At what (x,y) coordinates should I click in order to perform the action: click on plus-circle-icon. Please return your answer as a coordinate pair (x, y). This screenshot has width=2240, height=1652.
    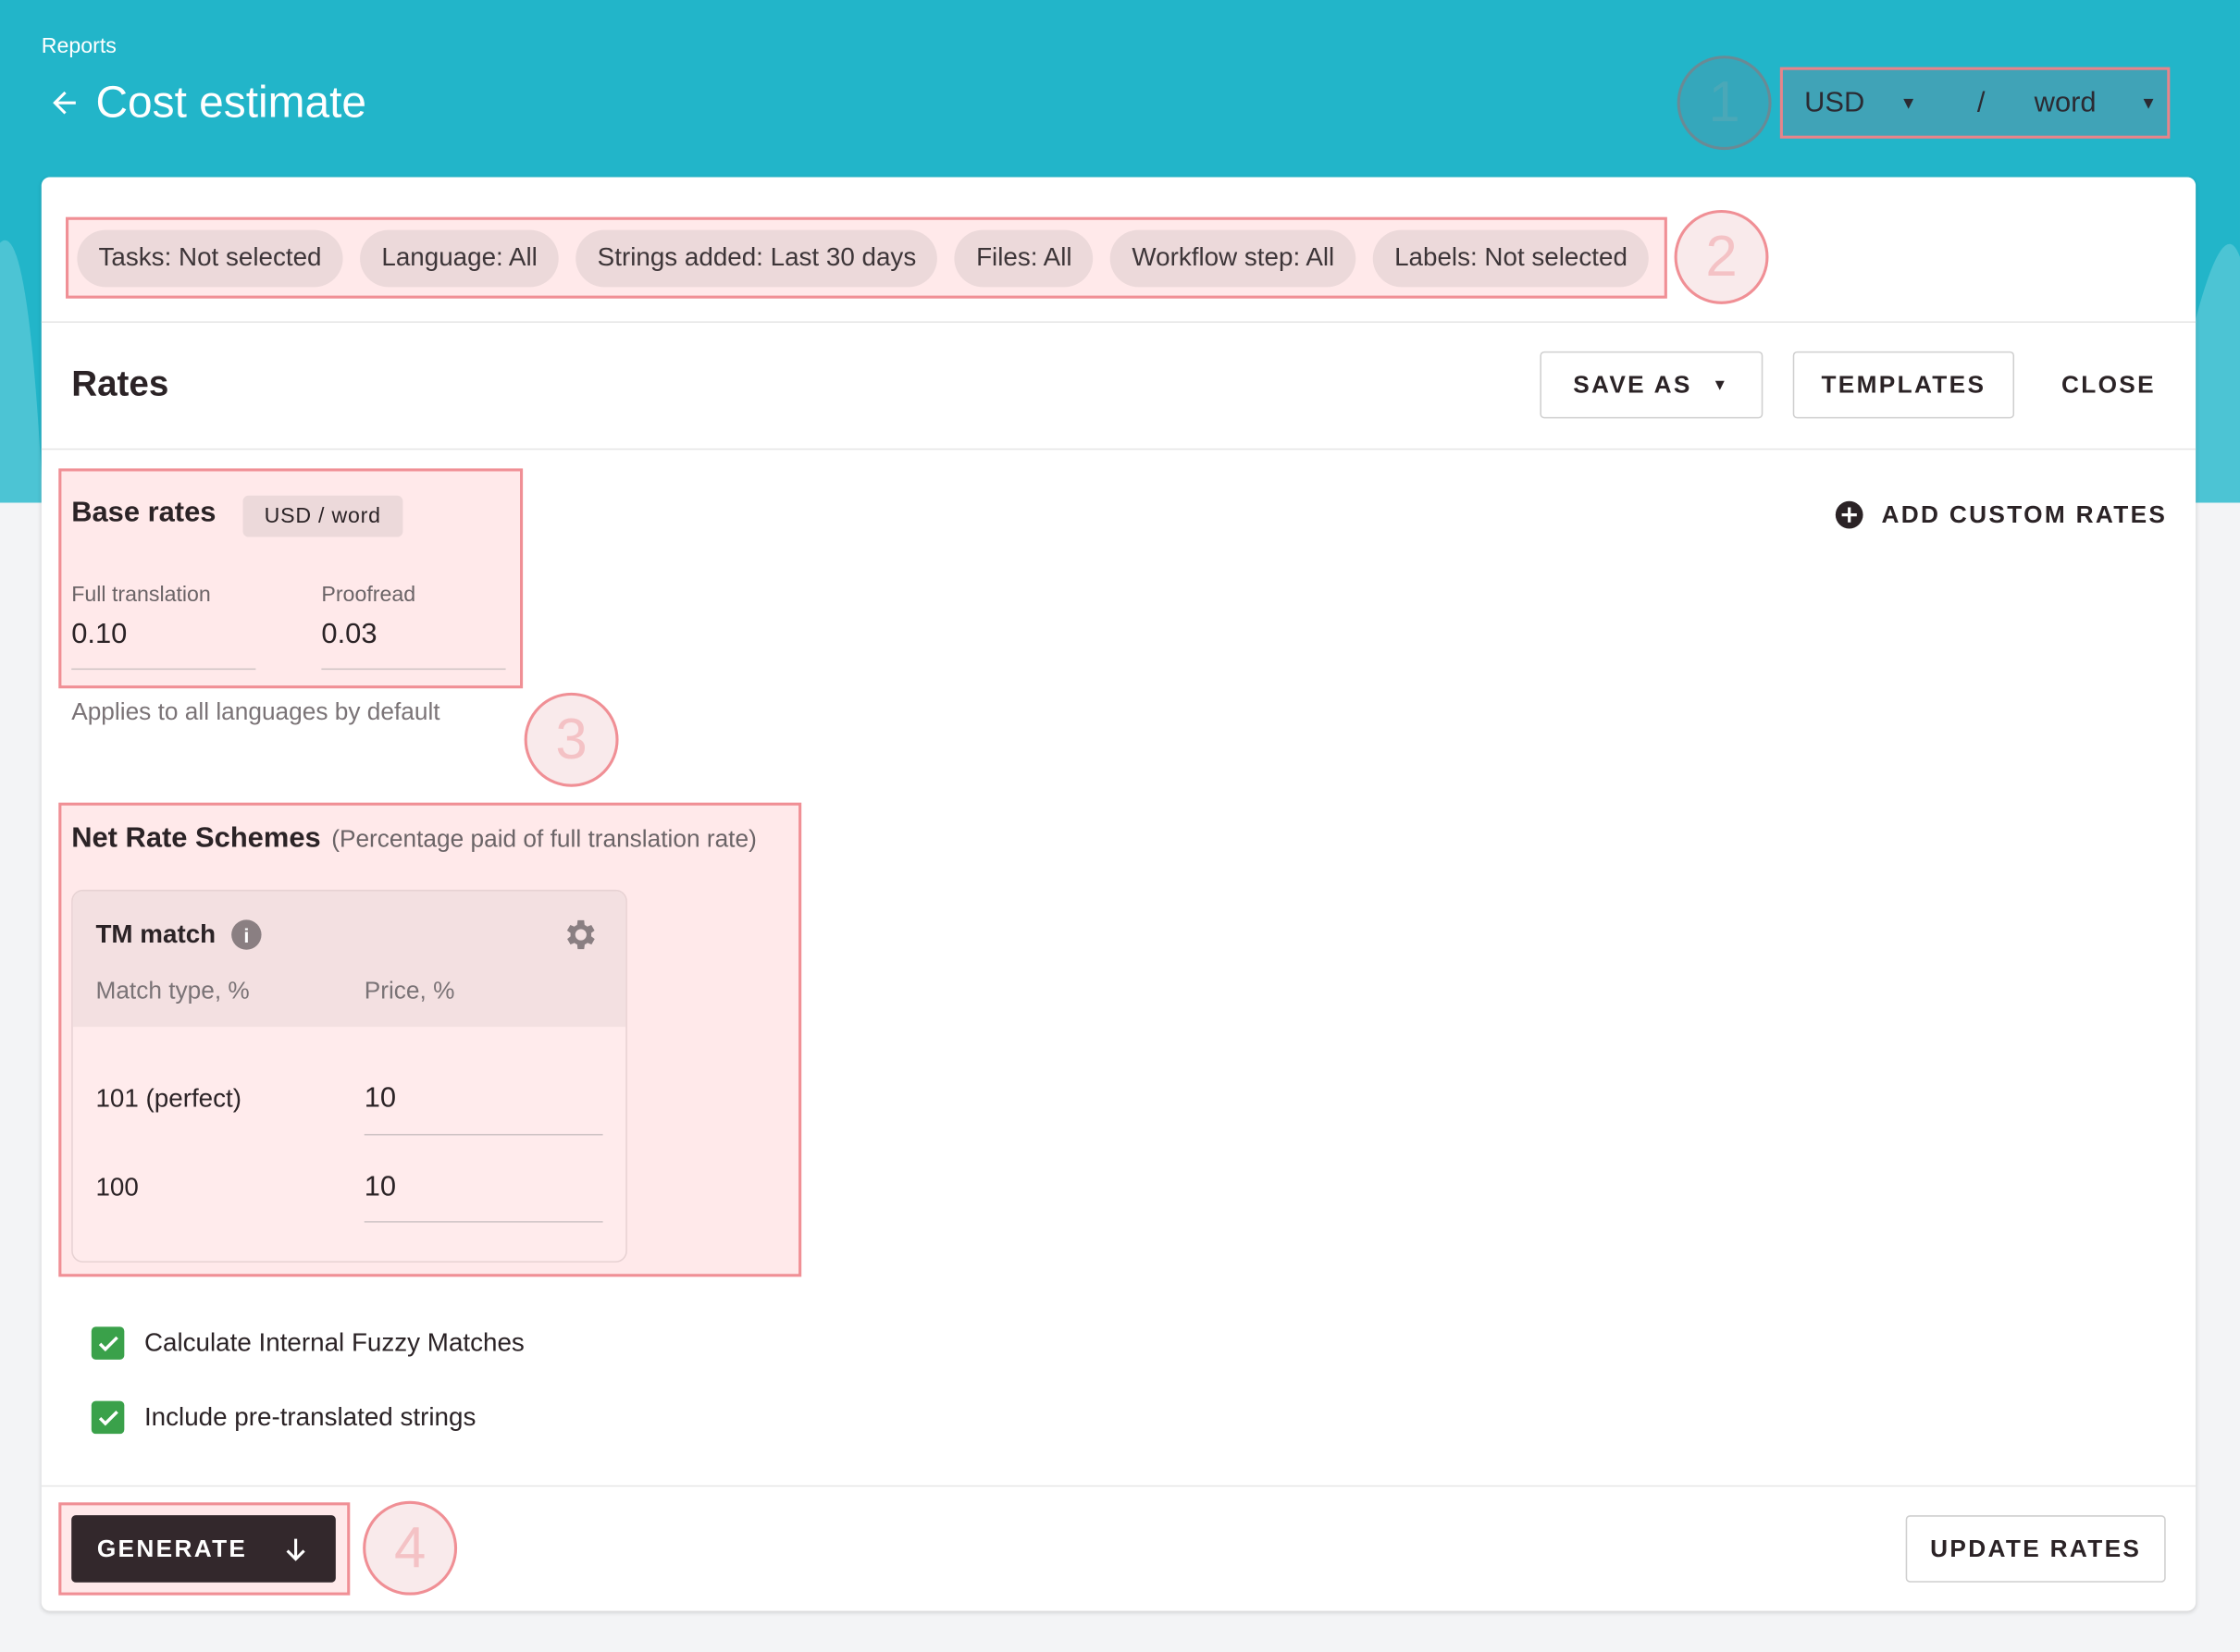
    Looking at the image, I should click on (1849, 514).